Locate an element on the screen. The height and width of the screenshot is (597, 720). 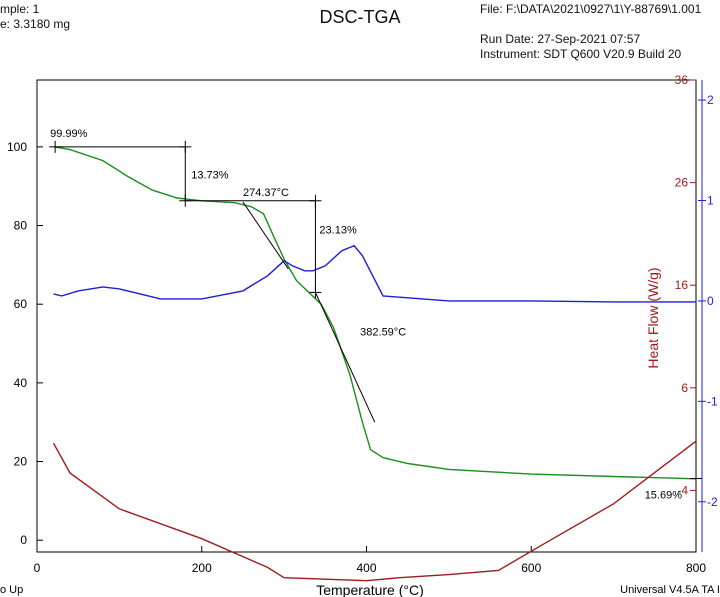
blue-tick-label: -1 is located at coordinates (712, 401).